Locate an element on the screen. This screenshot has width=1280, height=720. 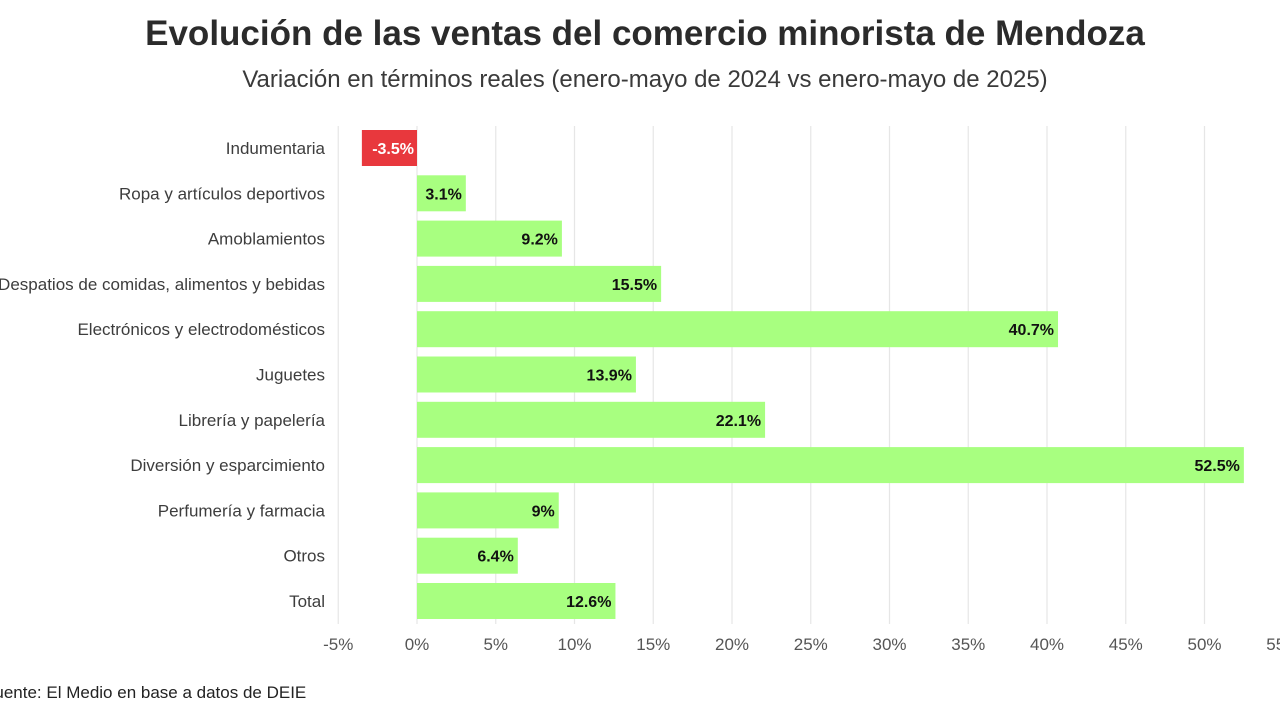
category-label-8: Perfumería y farmacia is located at coordinates (242, 510).